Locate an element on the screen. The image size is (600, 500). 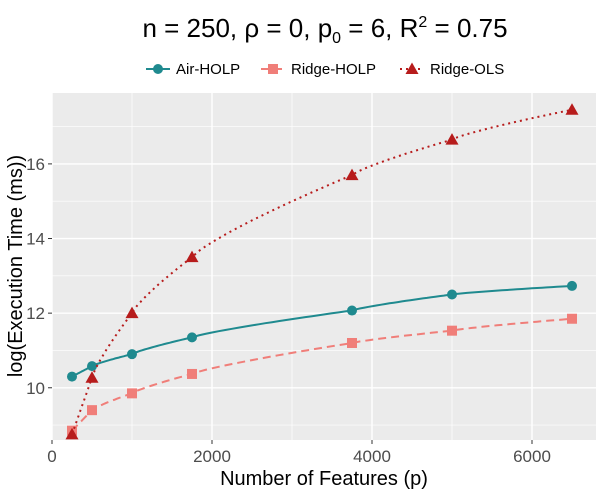
legend-item-air-holp: Air-HOLP is located at coordinates (193, 69).